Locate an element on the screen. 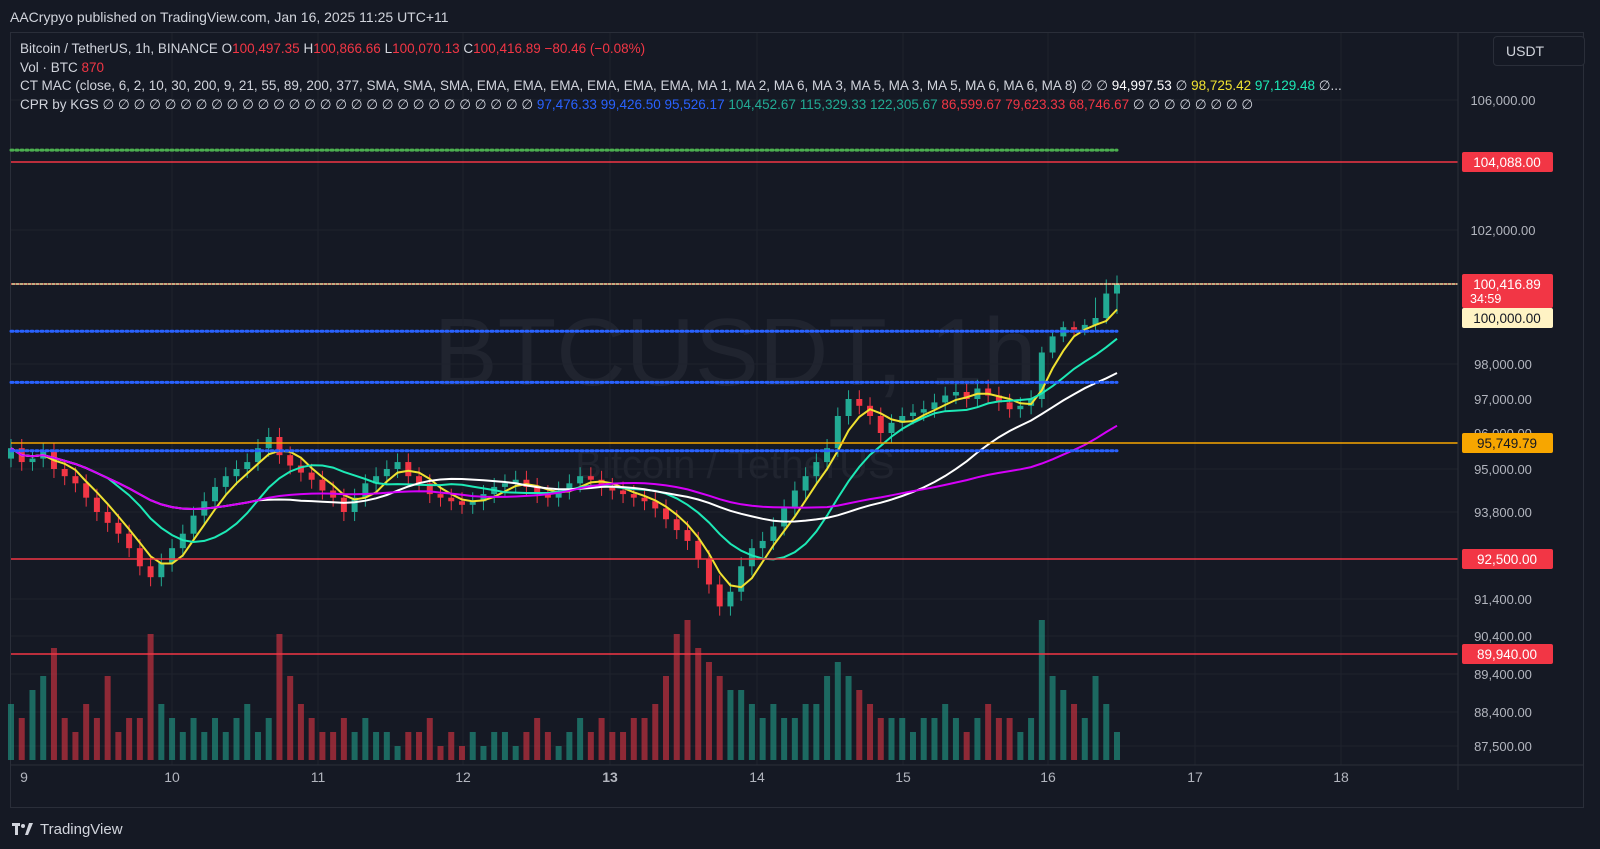 This screenshot has height=849, width=1600. cpr-value-r1: 86,599.67 is located at coordinates (971, 104).